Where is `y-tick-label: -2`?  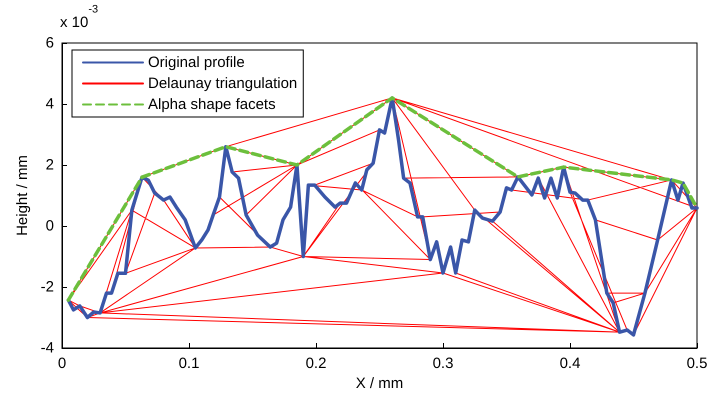
y-tick-label: -2 is located at coordinates (47, 287).